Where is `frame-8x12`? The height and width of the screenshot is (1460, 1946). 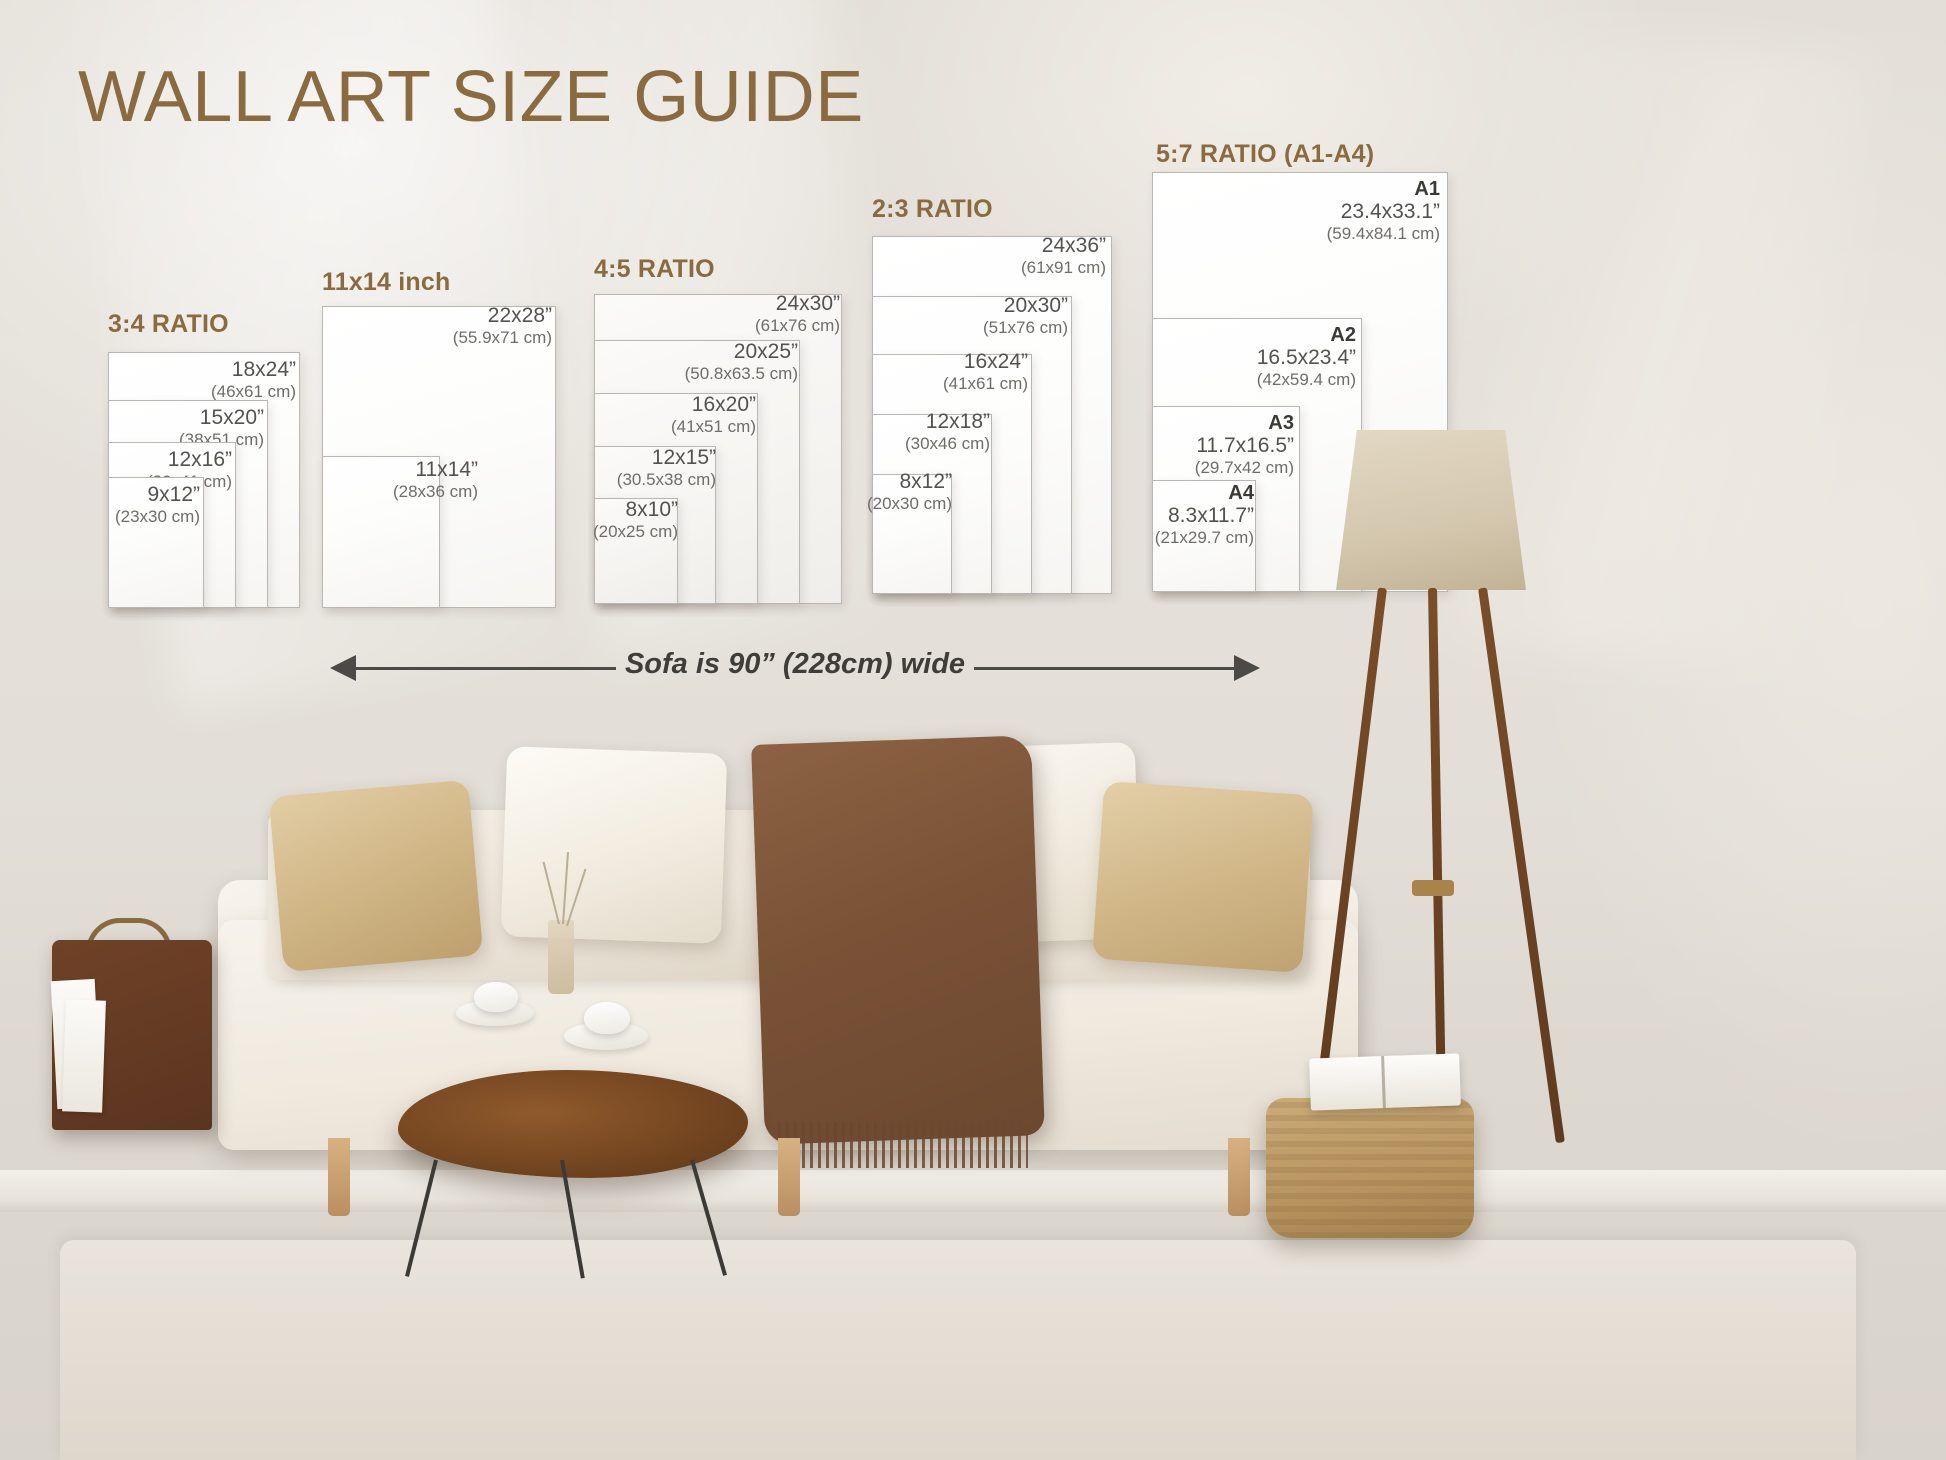 frame-8x12 is located at coordinates (912, 534).